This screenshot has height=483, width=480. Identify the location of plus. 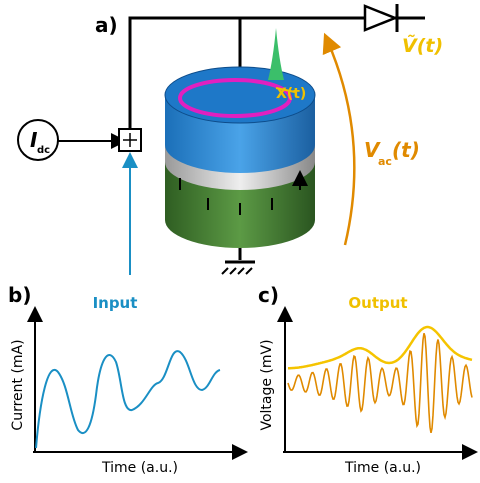
(130, 140).